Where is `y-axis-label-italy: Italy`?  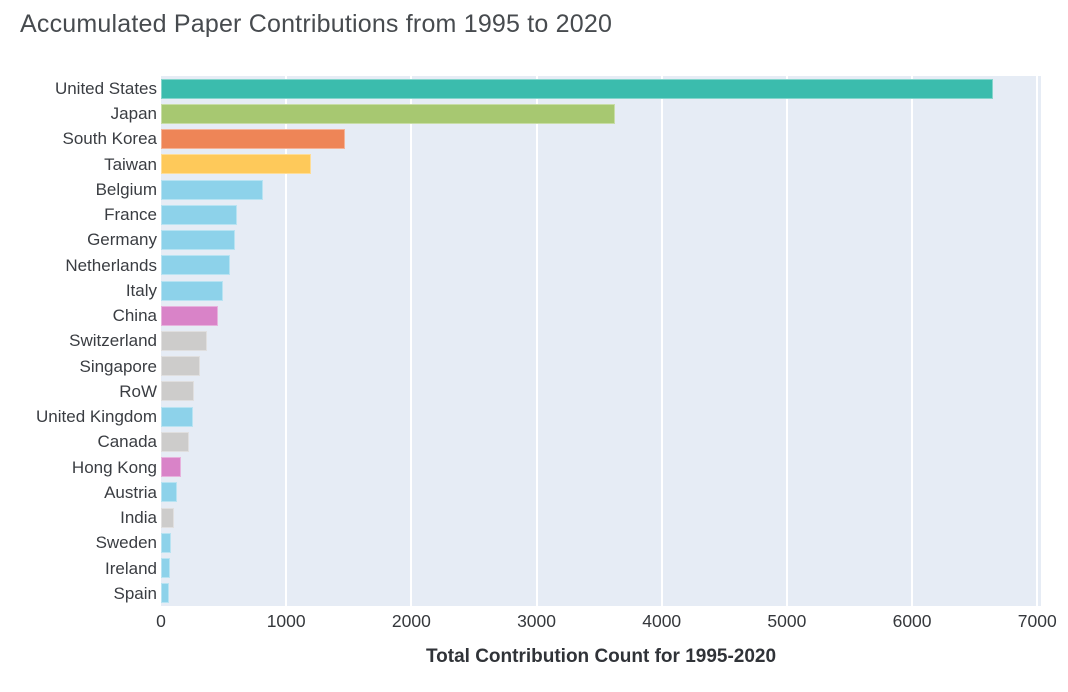
y-axis-label-italy: Italy is located at coordinates (141, 290).